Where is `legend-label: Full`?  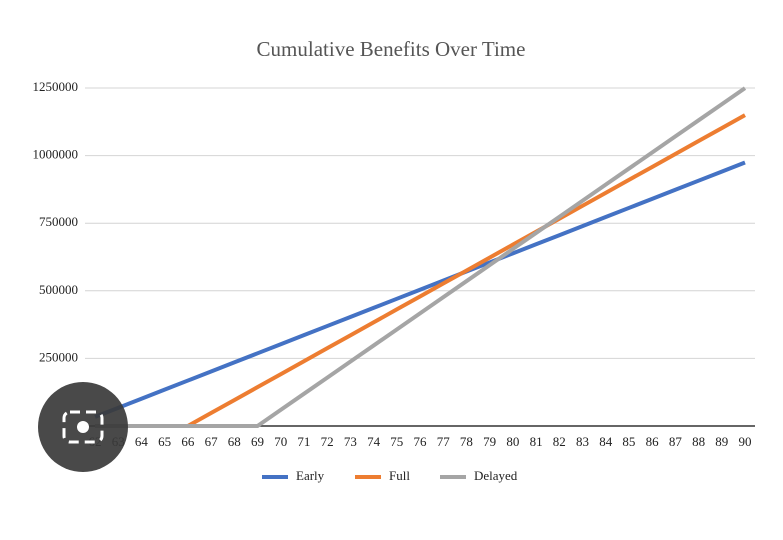 legend-label: Full is located at coordinates (399, 475).